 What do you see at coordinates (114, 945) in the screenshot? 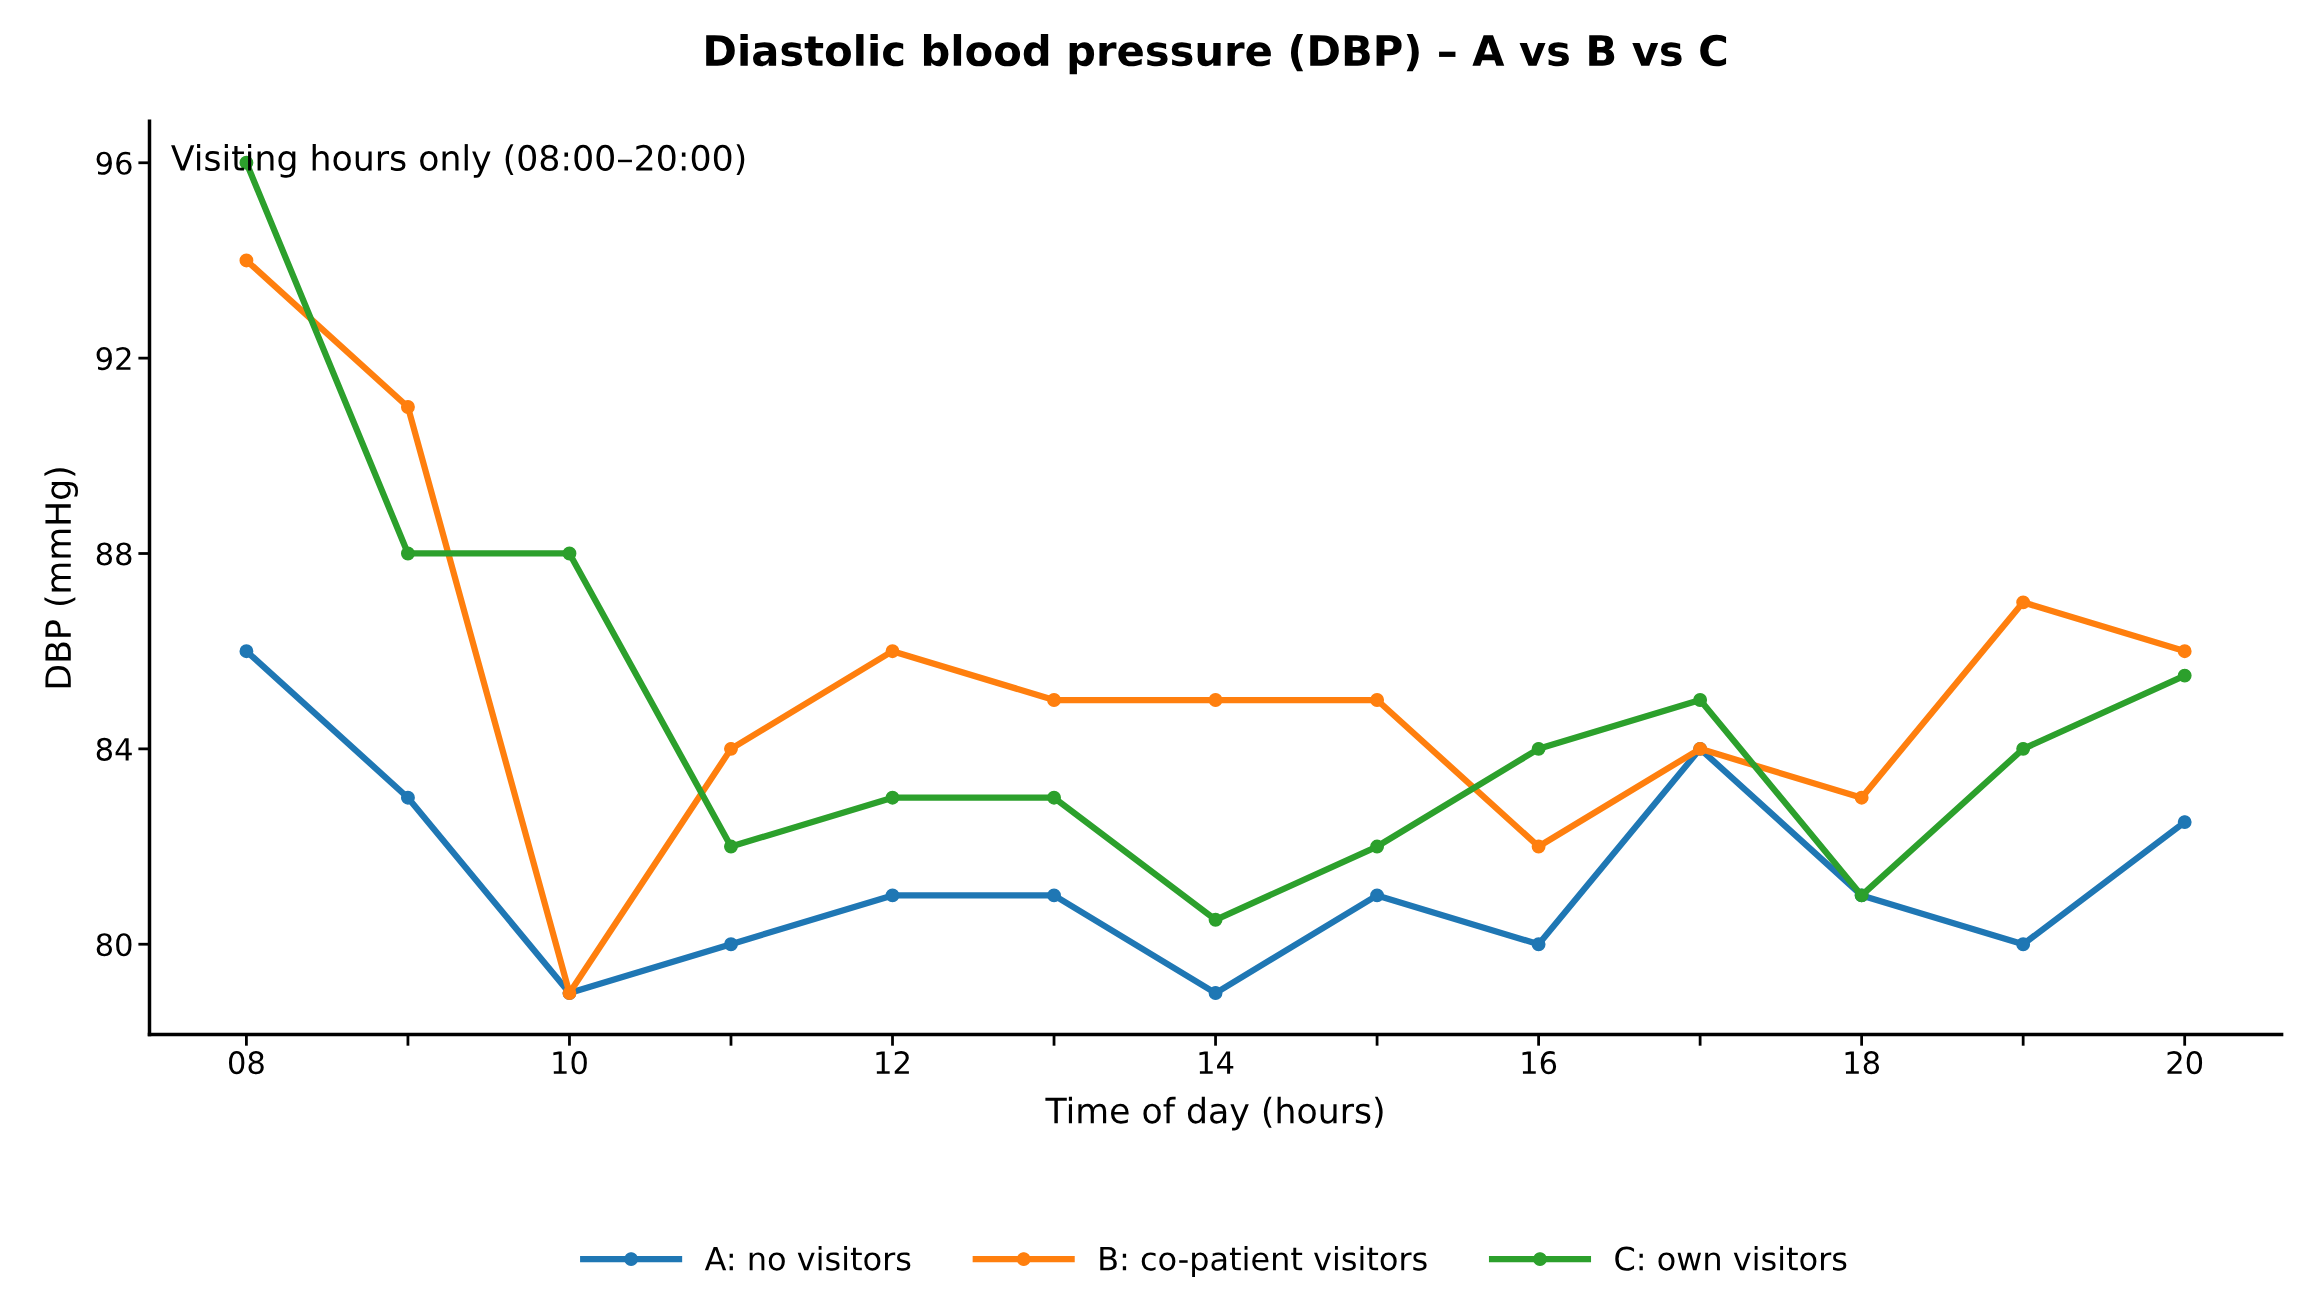
I see `y-tick-label: 80` at bounding box center [114, 945].